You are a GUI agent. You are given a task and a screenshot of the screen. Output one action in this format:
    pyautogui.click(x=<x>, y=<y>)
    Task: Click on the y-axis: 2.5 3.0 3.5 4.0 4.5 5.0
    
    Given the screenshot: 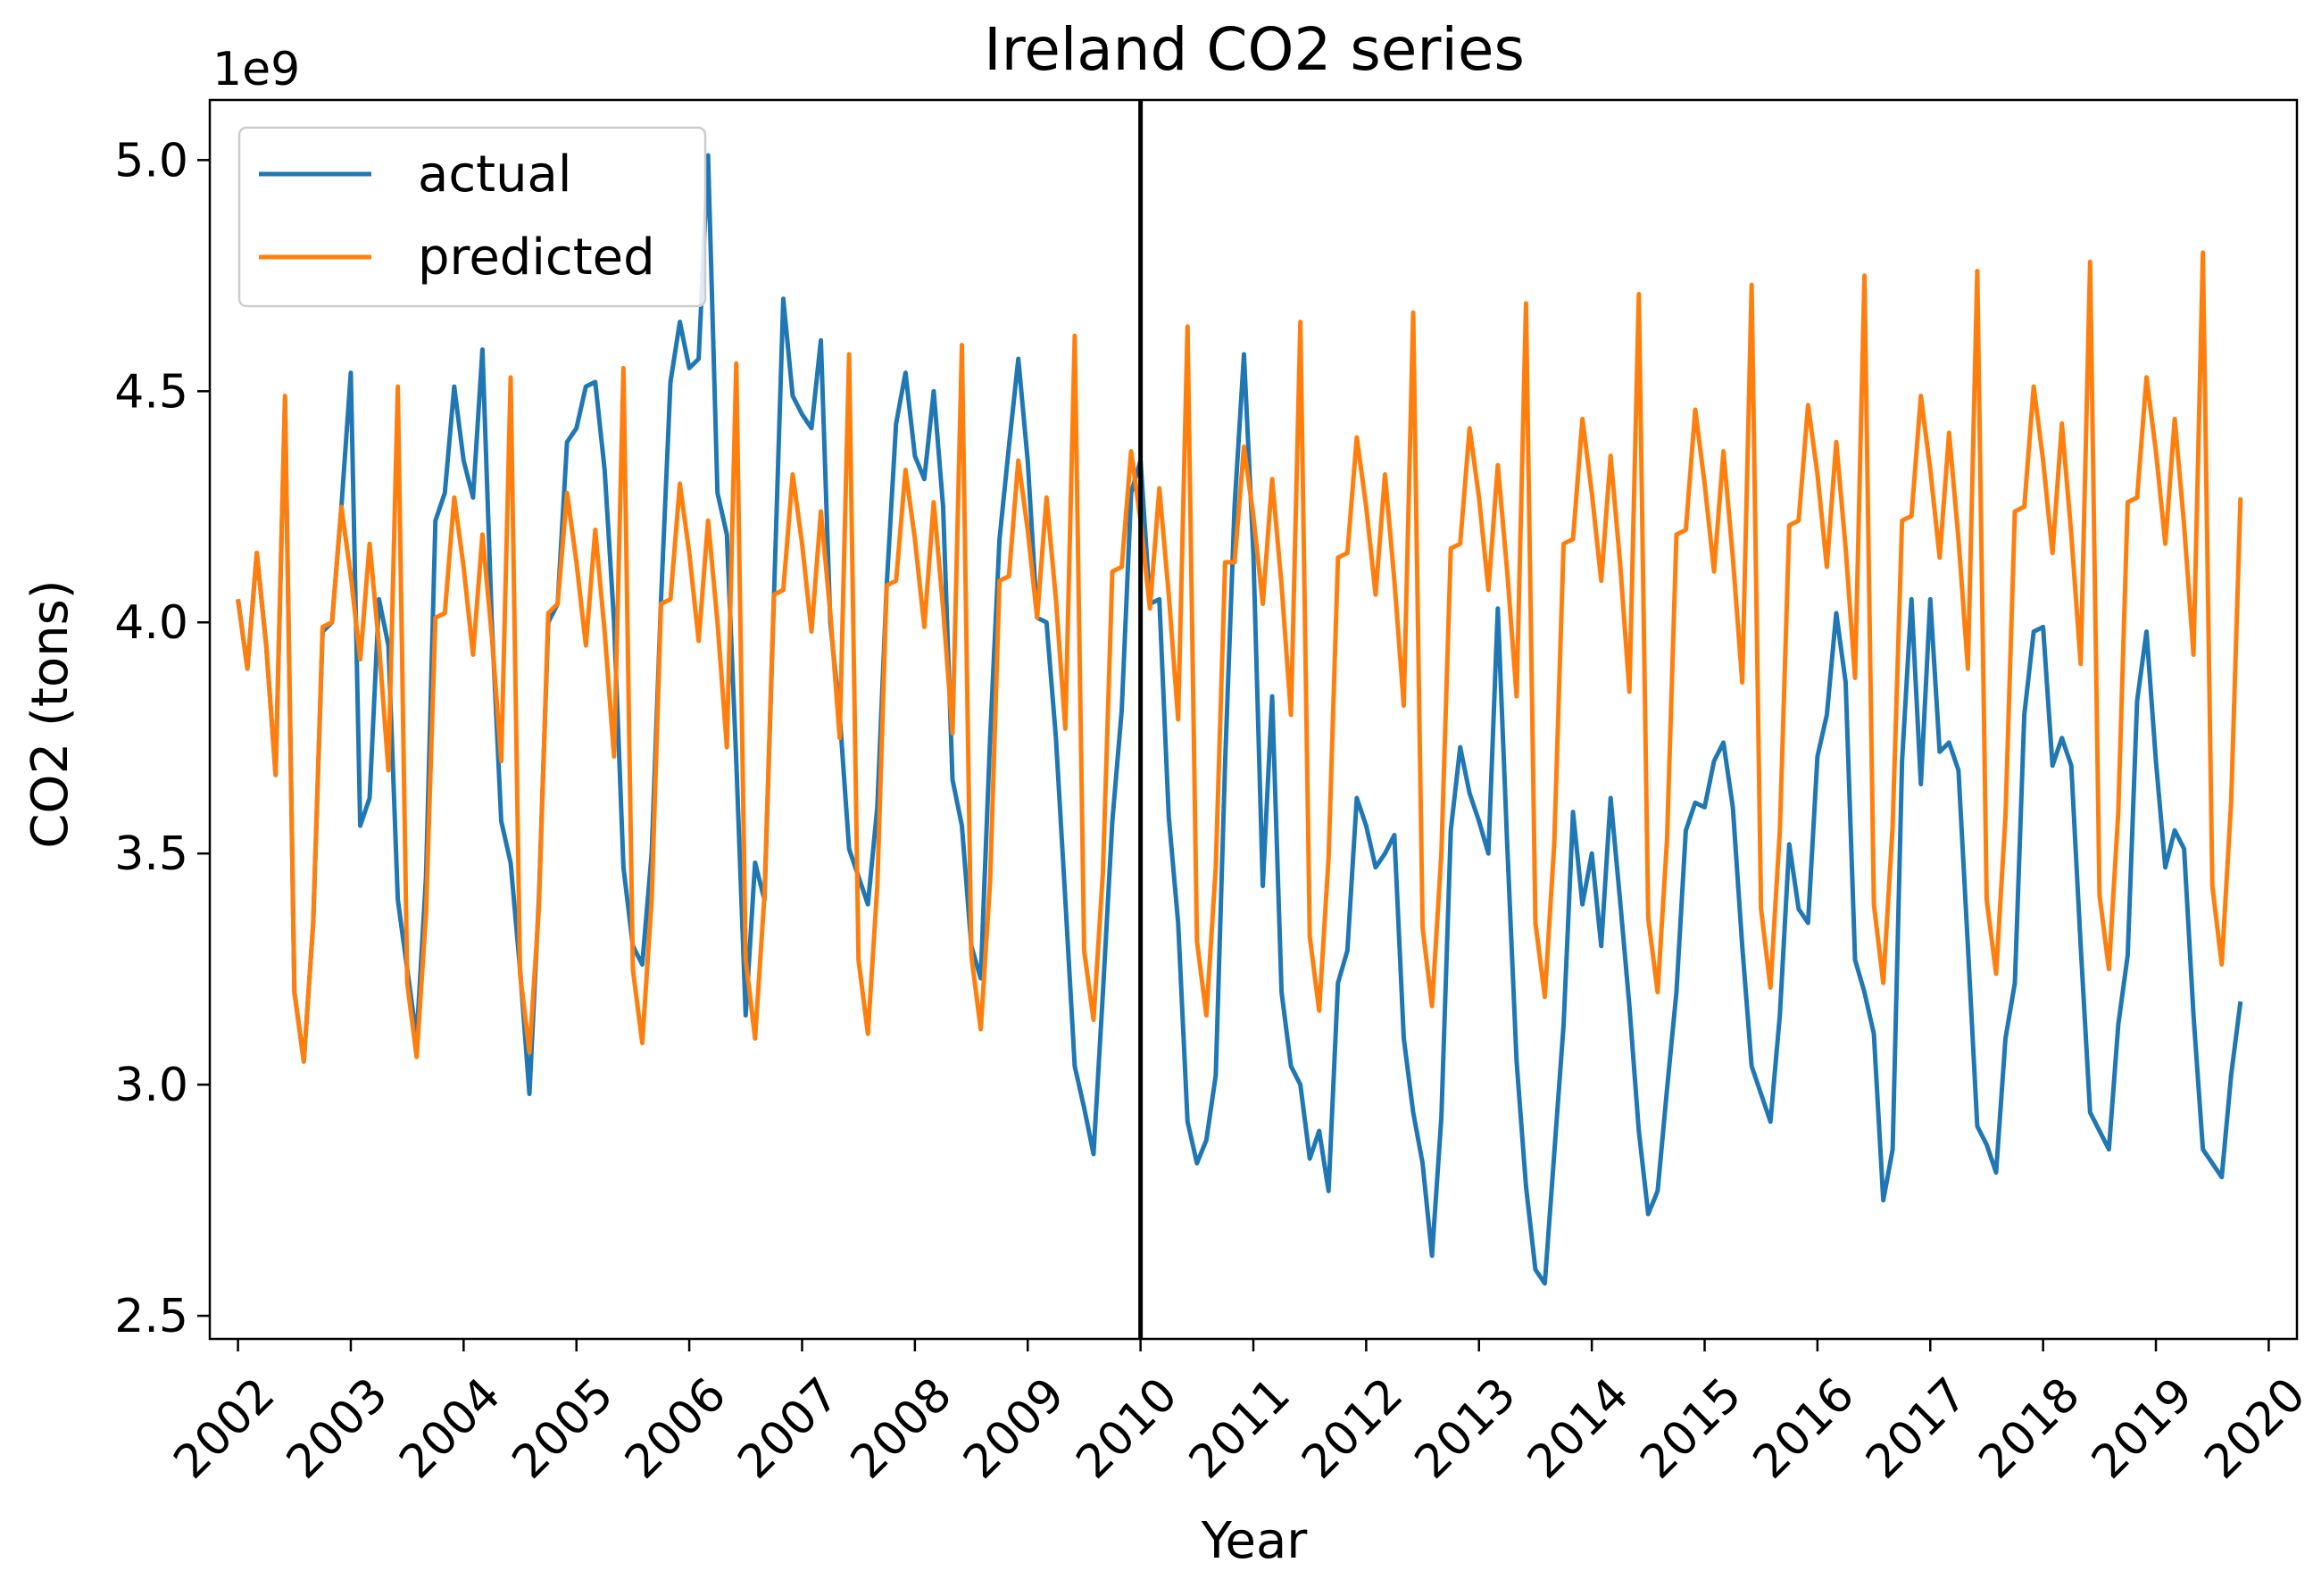 What is the action you would take?
    pyautogui.click(x=162, y=739)
    